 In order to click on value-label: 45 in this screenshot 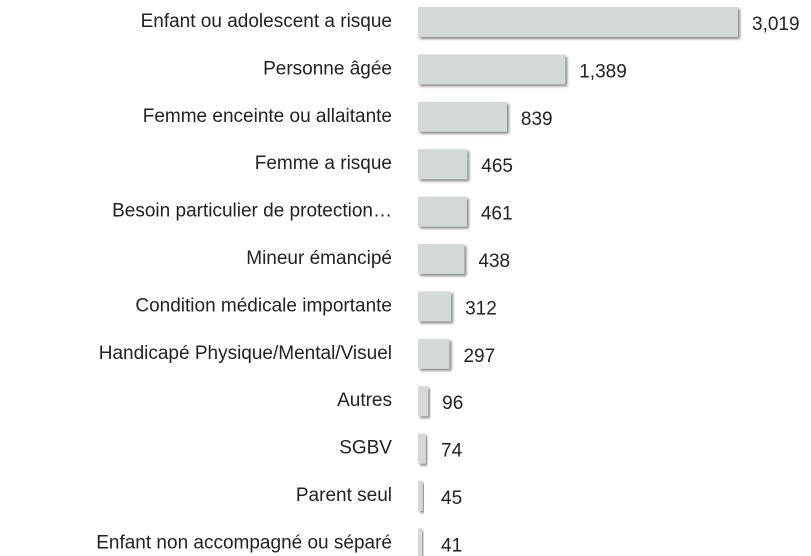, I will do `click(451, 498)`.